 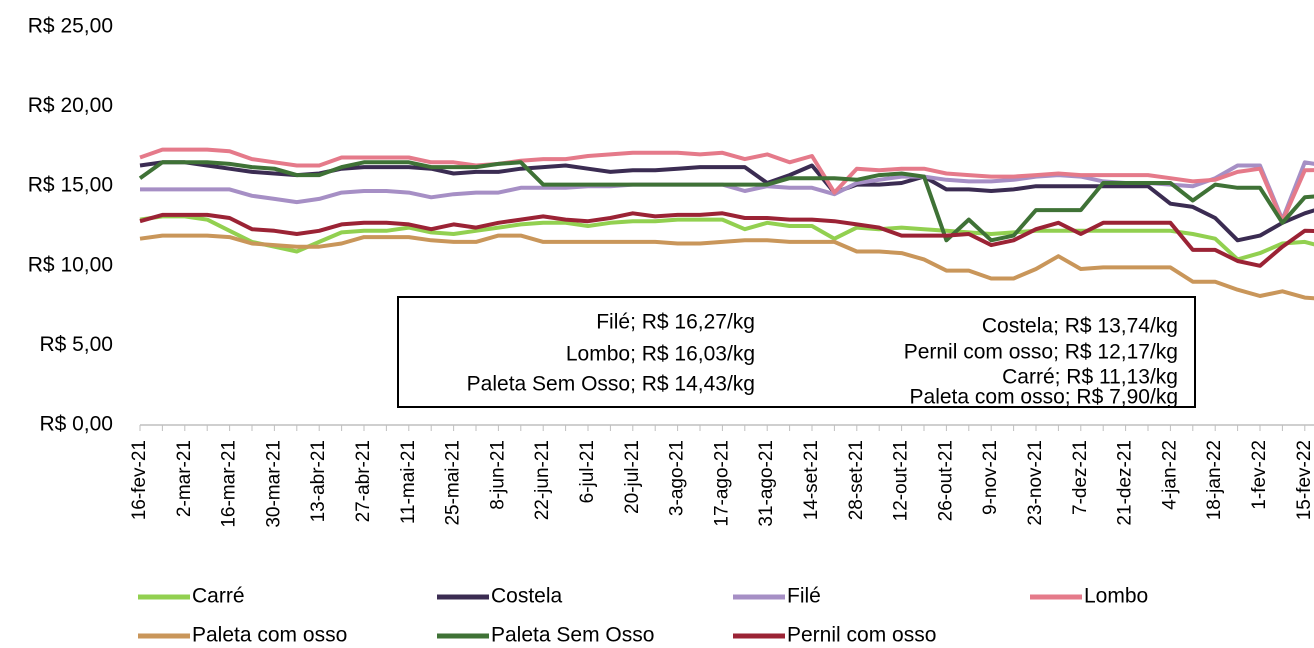 I want to click on y-tick-label: R$ 5,00, so click(x=76, y=344).